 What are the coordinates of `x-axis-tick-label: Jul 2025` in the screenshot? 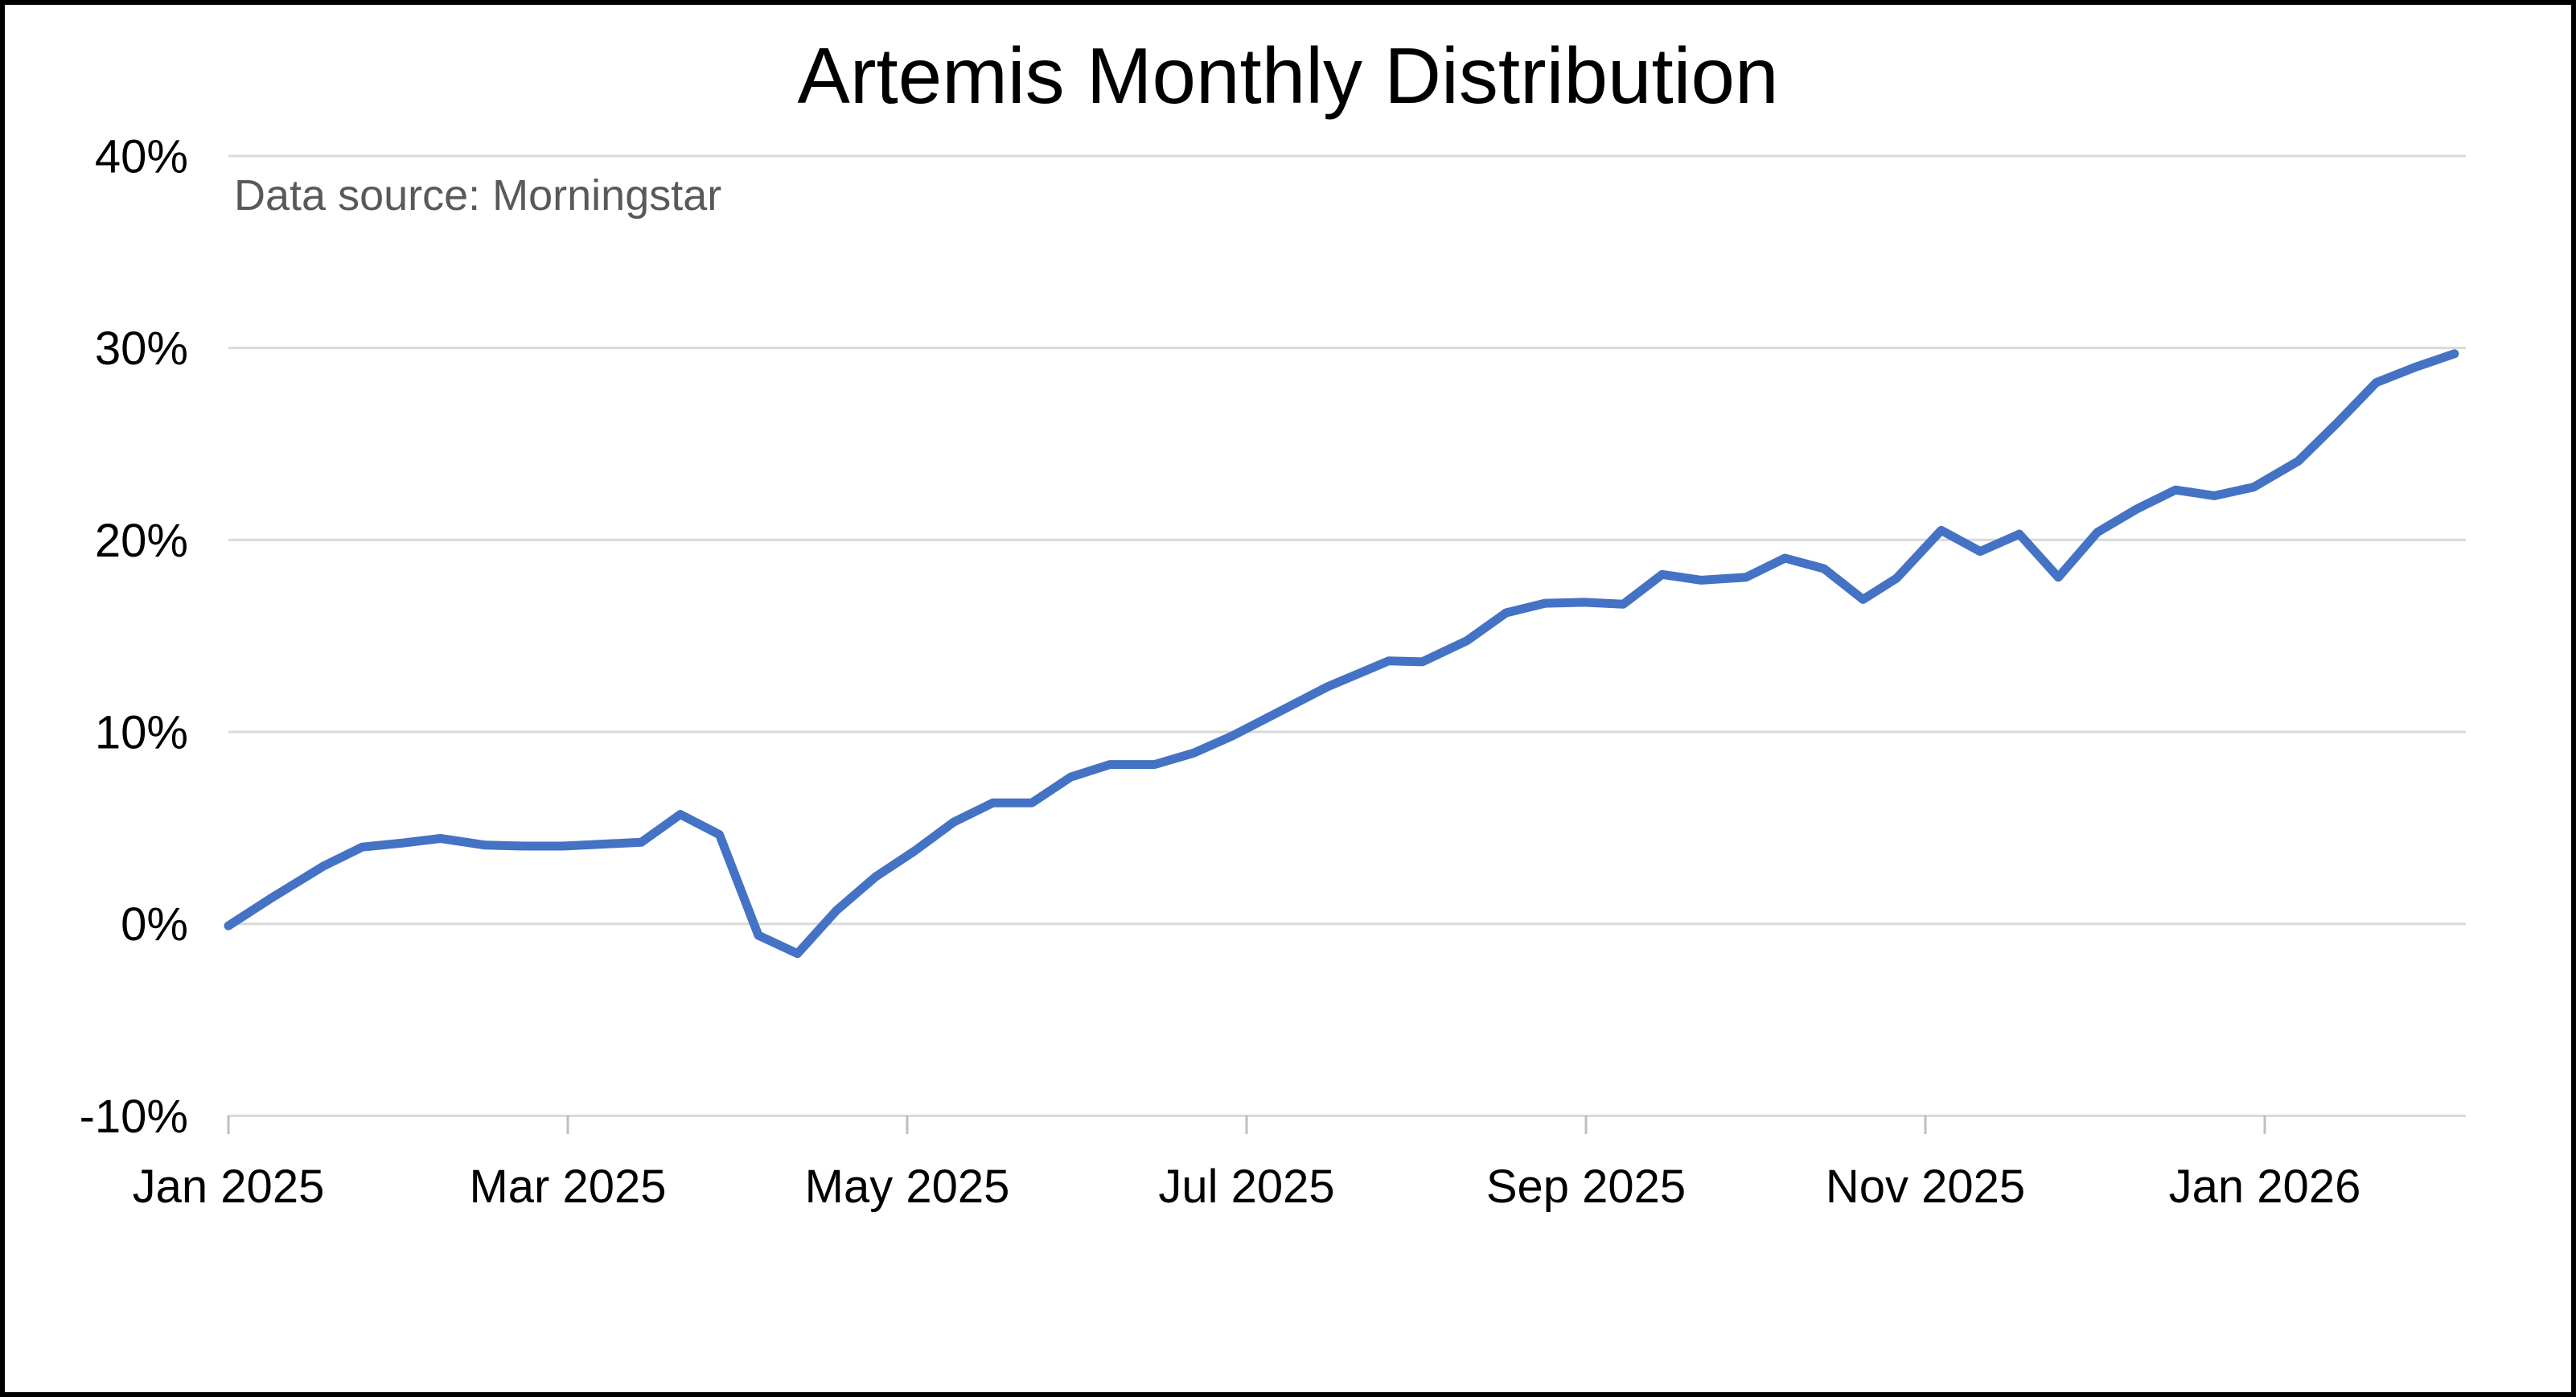 It's located at (1246, 1187).